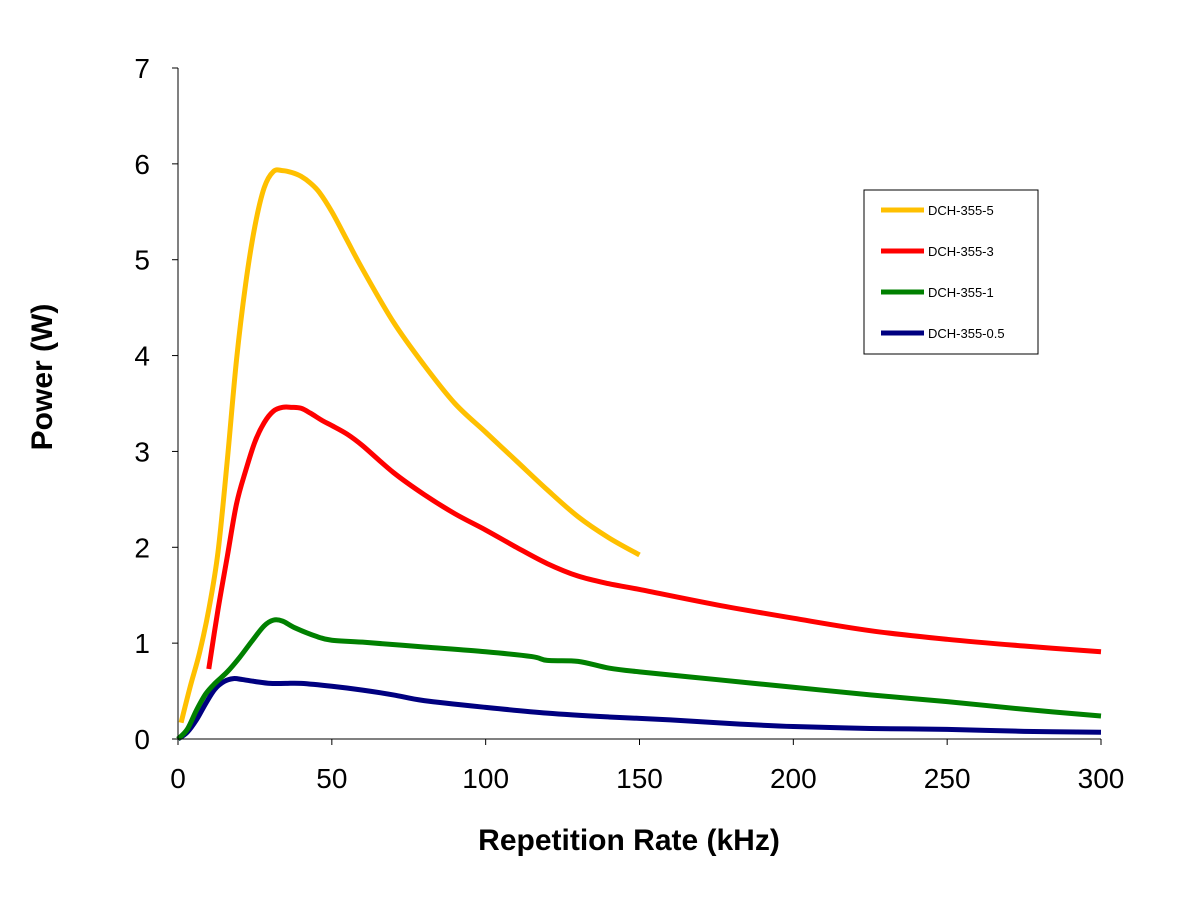 This screenshot has width=1200, height=899. Describe the element at coordinates (961, 292) in the screenshot. I see `legend-label-dch-355-1: DCH-355-1` at that location.